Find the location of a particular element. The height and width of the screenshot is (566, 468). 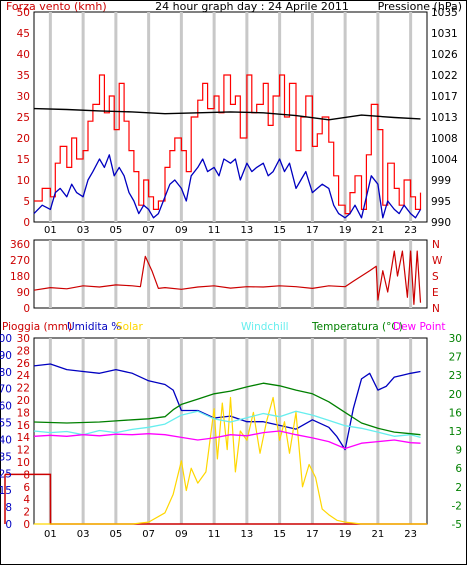

wind-tick-label: 30 is located at coordinates (23, 97).